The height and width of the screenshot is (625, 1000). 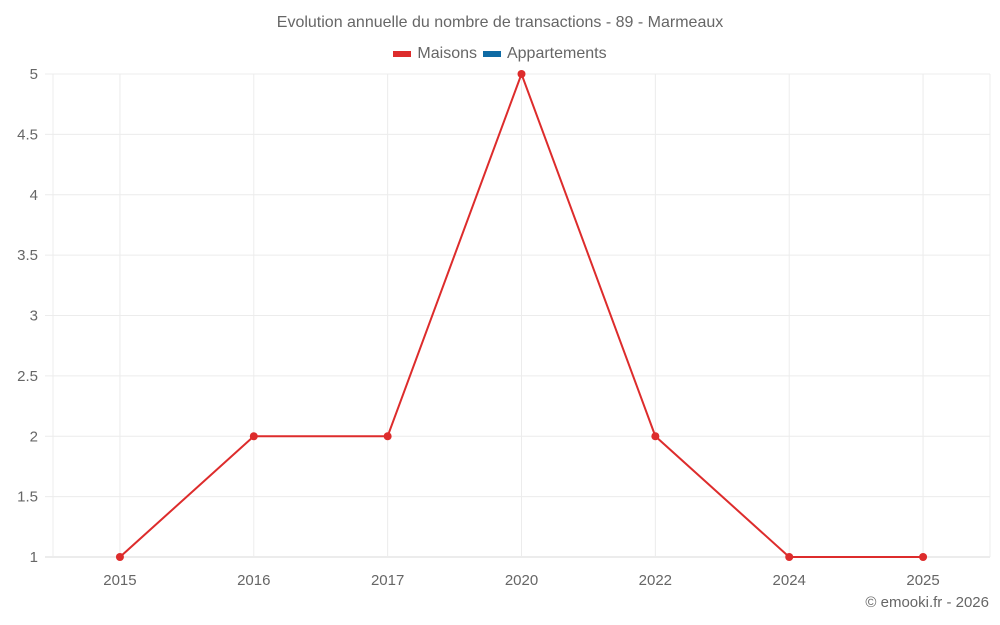 What do you see at coordinates (34, 436) in the screenshot?
I see `y-tick-label: 2` at bounding box center [34, 436].